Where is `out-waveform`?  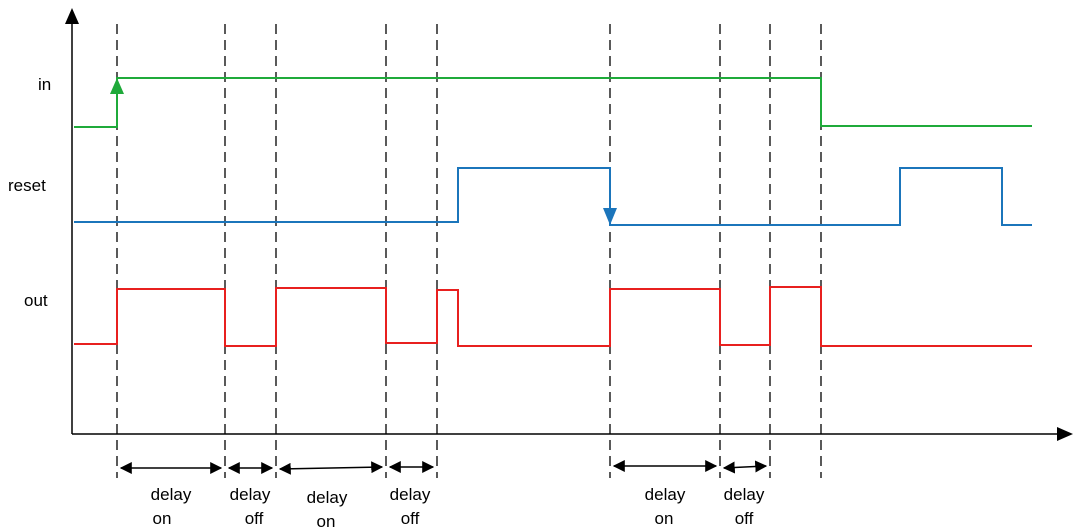
out-waveform is located at coordinates (553, 316).